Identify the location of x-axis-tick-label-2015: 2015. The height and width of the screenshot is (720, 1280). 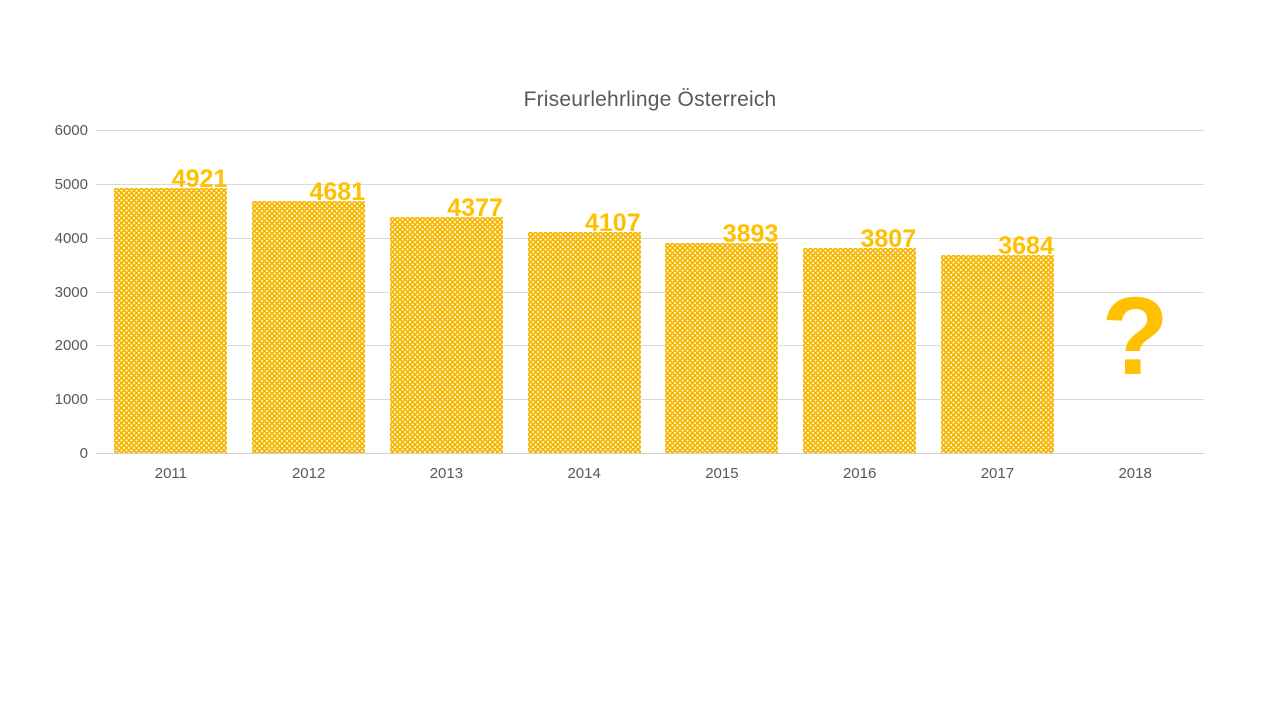
(722, 473).